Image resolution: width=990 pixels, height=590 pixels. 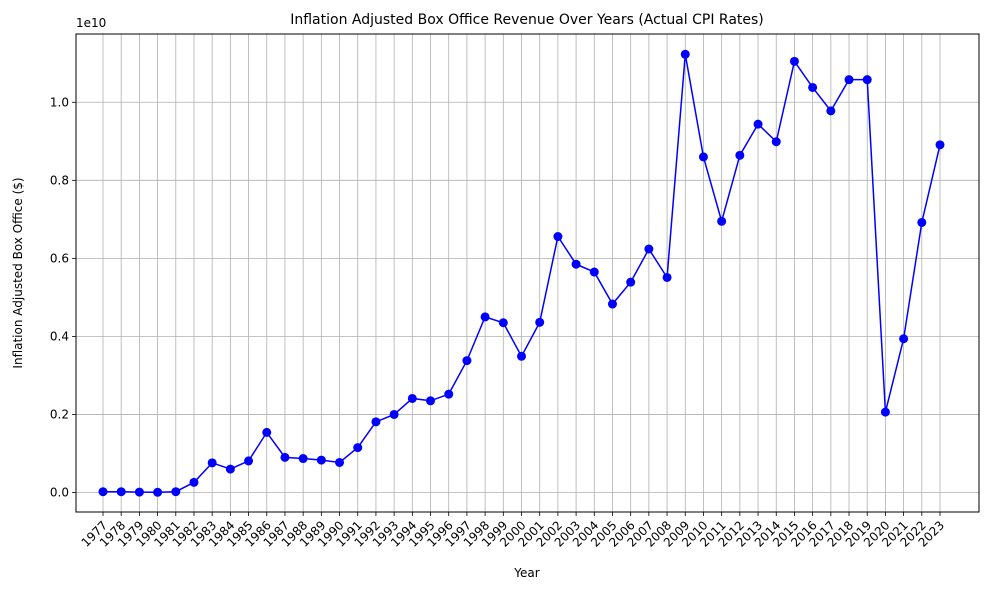 I want to click on y-axis-label: Inflation Adjusted Box Office ($), so click(x=18, y=272).